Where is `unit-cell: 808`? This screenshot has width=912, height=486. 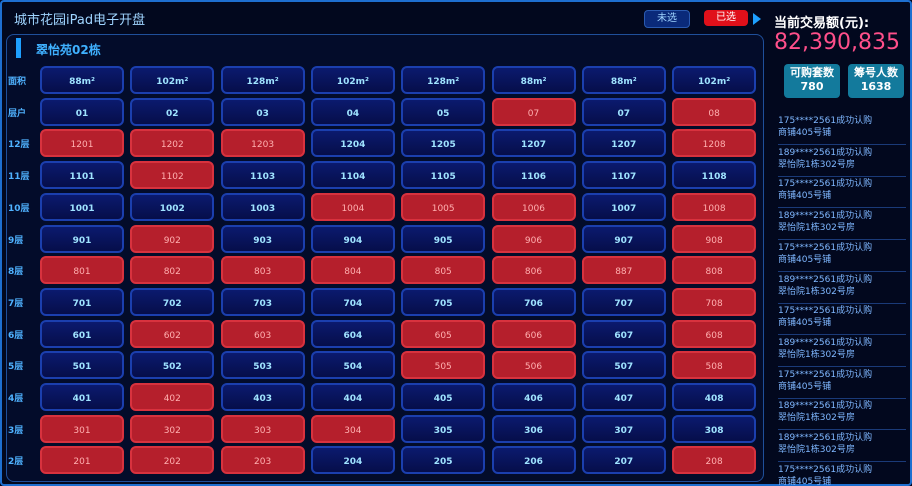 unit-cell: 808 is located at coordinates (714, 270).